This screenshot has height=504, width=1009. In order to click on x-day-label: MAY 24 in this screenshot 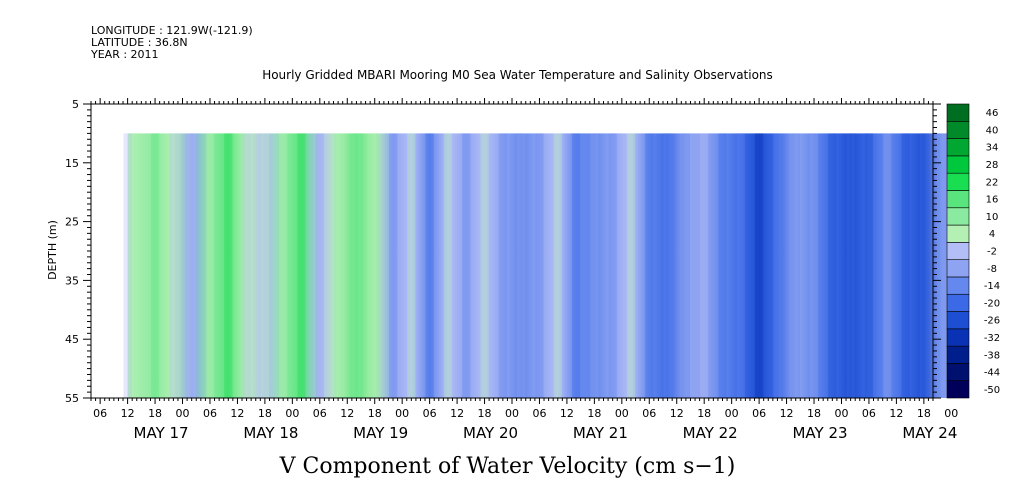, I will do `click(929, 433)`.